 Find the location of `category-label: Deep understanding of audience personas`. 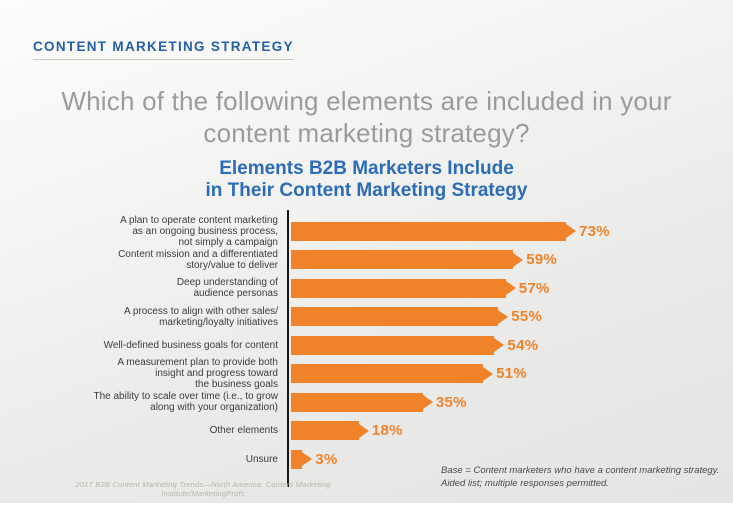

category-label: Deep understanding of audience personas is located at coordinates (227, 288).